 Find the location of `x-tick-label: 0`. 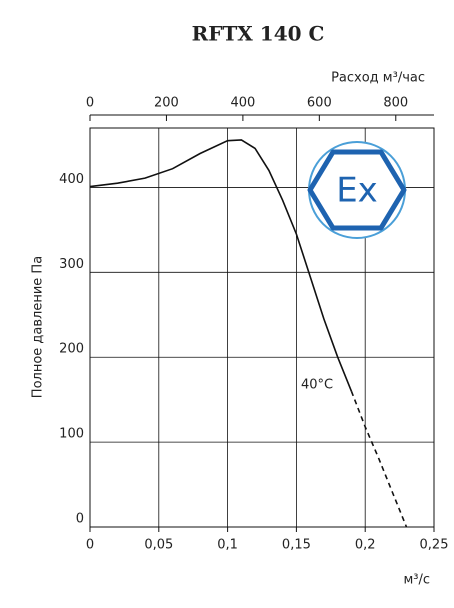

x-tick-label: 0 is located at coordinates (90, 545).